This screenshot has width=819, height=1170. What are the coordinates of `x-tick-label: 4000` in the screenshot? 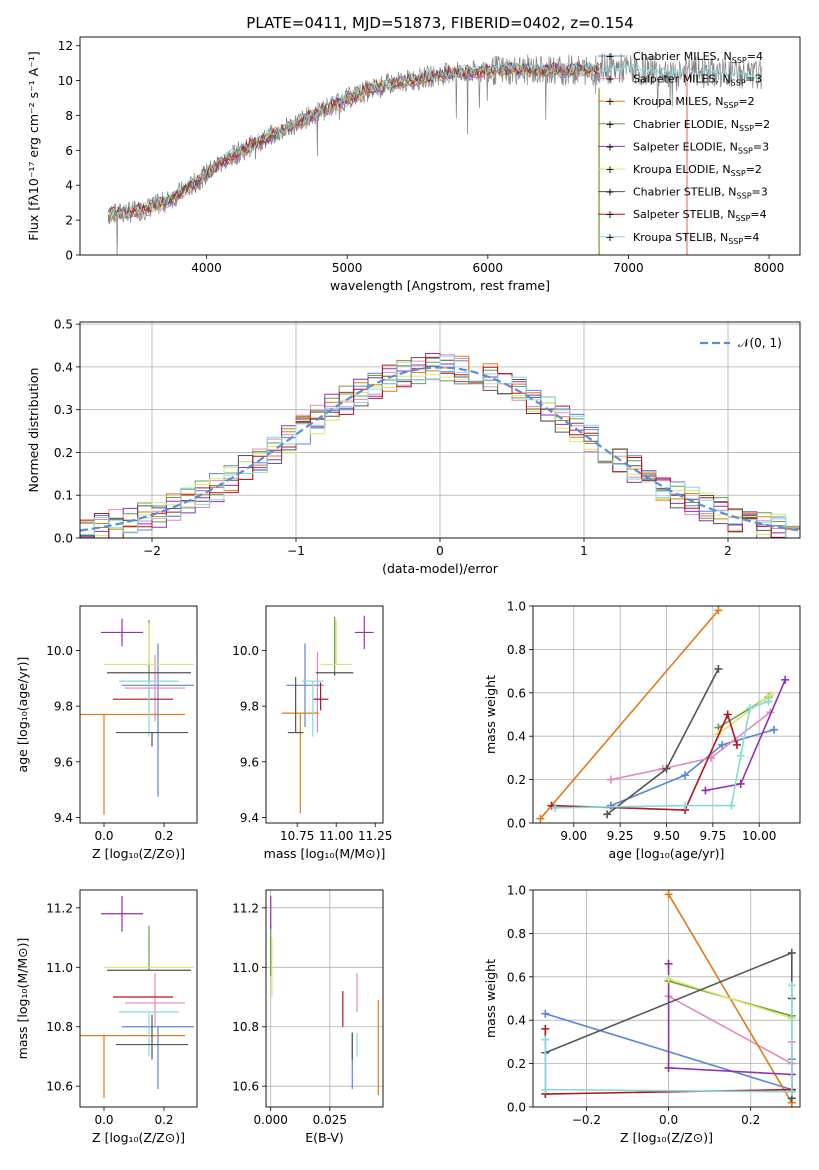 It's located at (206, 268).